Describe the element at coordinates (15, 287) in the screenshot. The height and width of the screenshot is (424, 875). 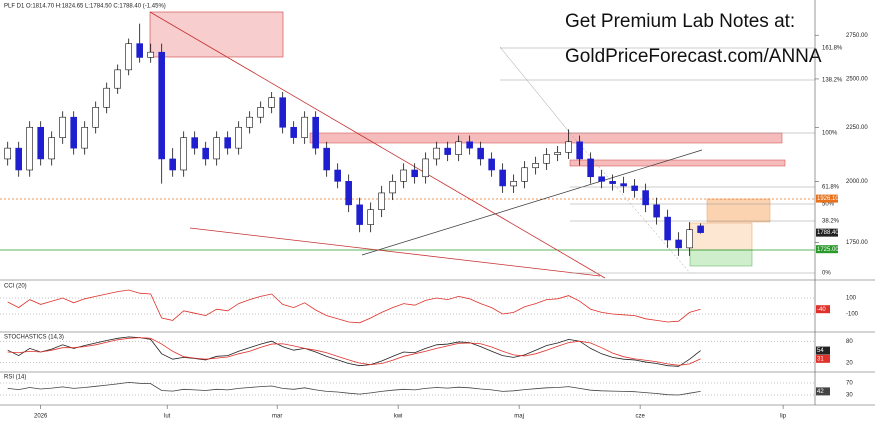
I see `panel-title: CCI (20)` at that location.